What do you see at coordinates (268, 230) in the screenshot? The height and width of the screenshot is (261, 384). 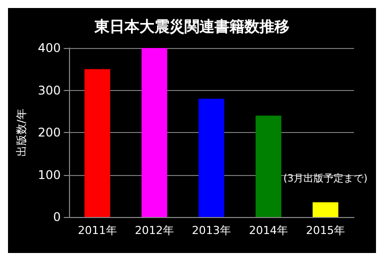 I see `x-tick-label: 2014年` at bounding box center [268, 230].